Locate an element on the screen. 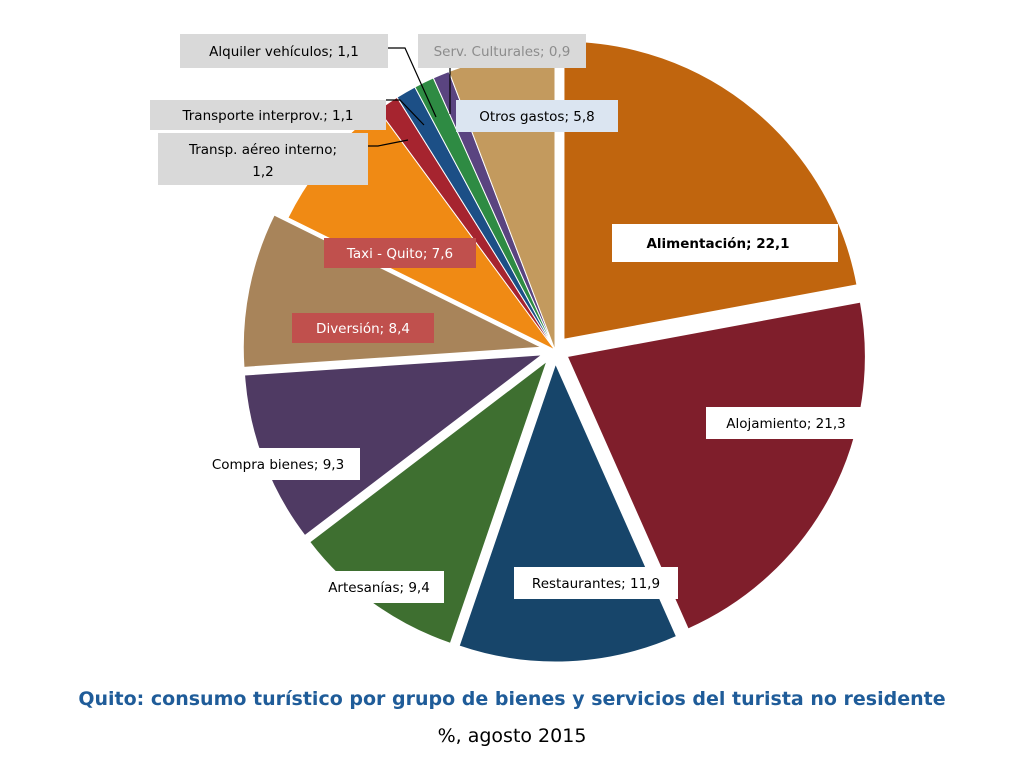  data-label-compra-bienes: Compra bienes; 9,3 is located at coordinates (278, 464).